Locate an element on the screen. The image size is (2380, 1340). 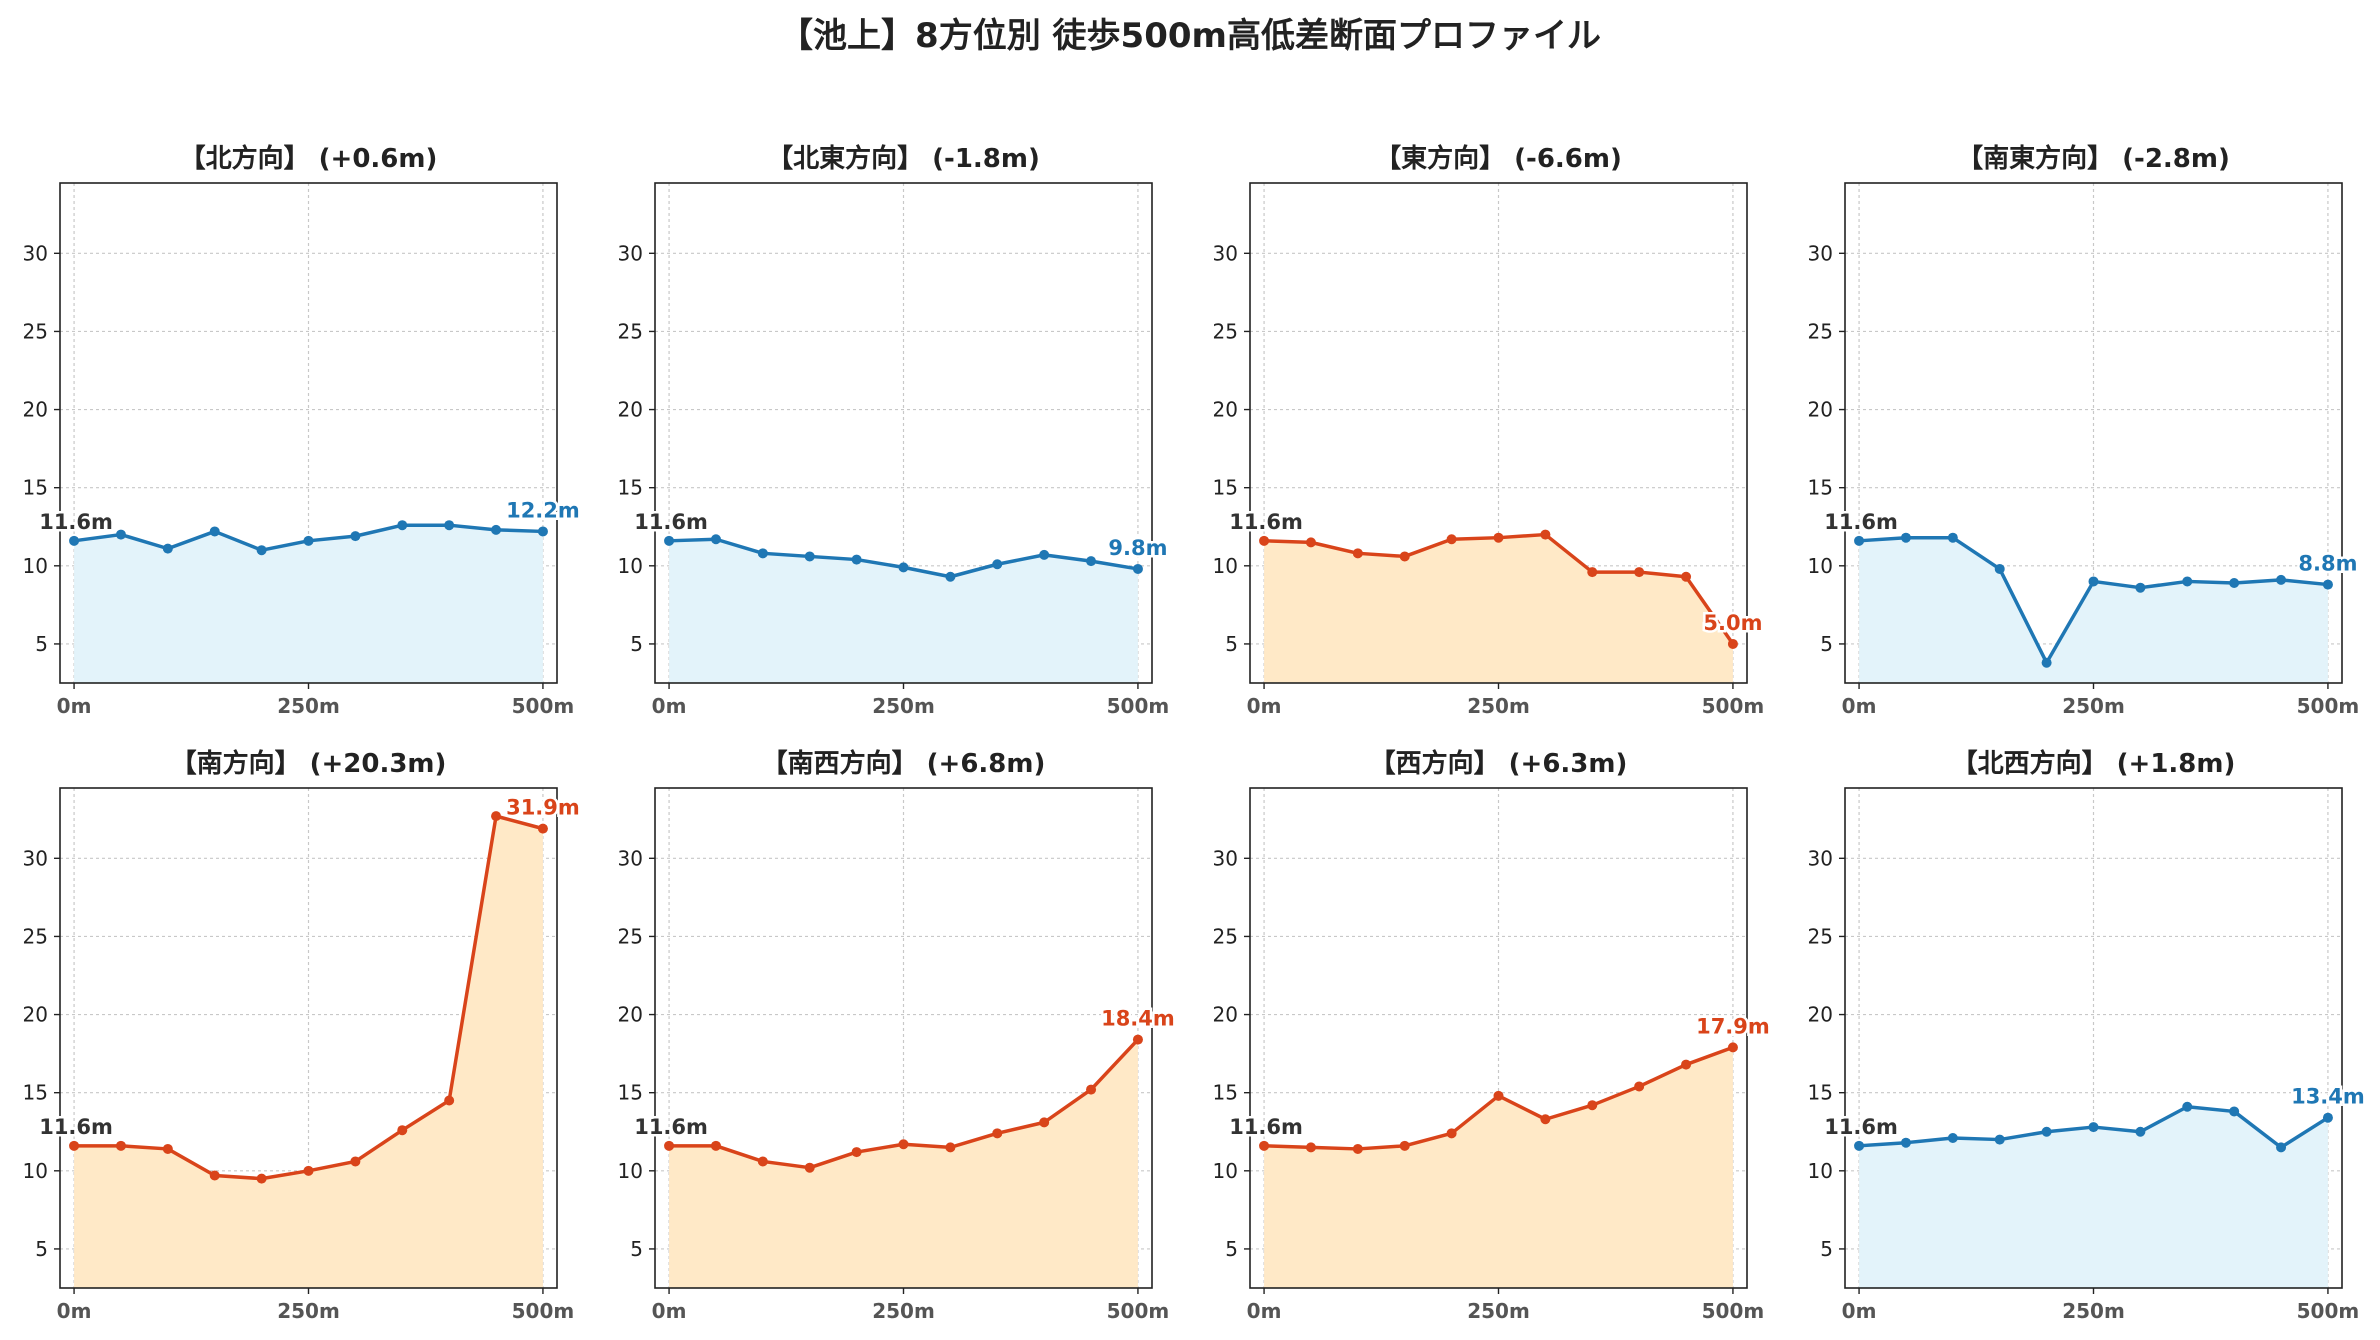
figure-title: 【池上】8方位別 徒歩500m高低差断面プロファイル is located at coordinates (1190, 36).